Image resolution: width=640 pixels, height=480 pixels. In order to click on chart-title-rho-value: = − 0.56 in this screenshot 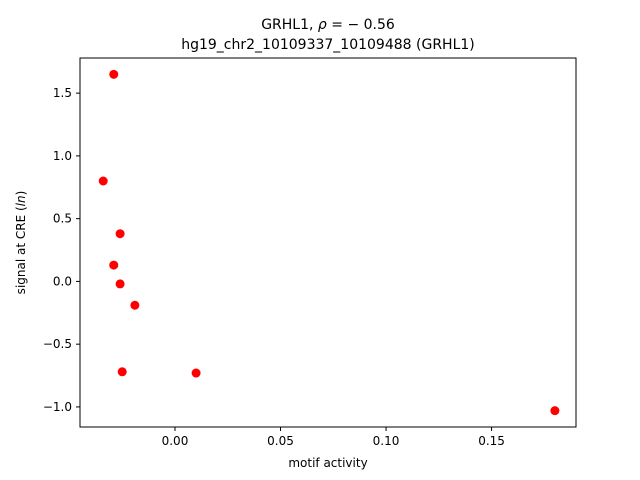, I will do `click(361, 25)`.